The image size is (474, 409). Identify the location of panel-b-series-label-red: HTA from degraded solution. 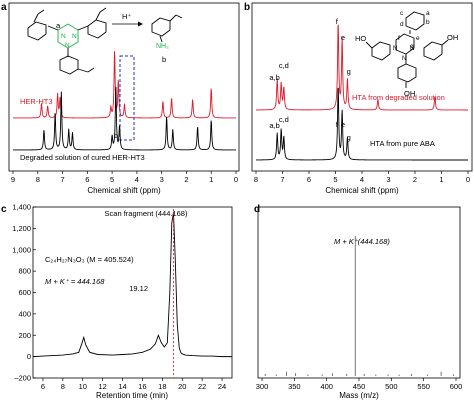
(398, 97).